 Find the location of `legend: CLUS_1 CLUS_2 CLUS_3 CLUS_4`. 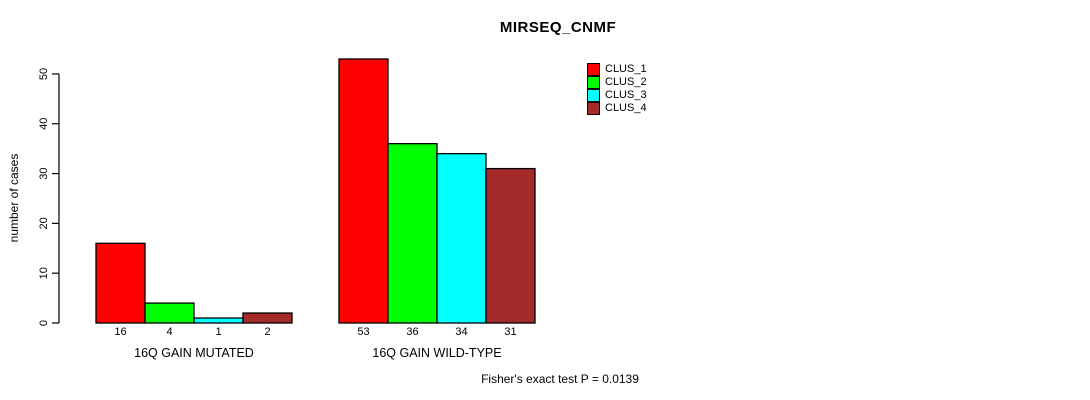

legend: CLUS_1 CLUS_2 CLUS_3 CLUS_4 is located at coordinates (617, 89).